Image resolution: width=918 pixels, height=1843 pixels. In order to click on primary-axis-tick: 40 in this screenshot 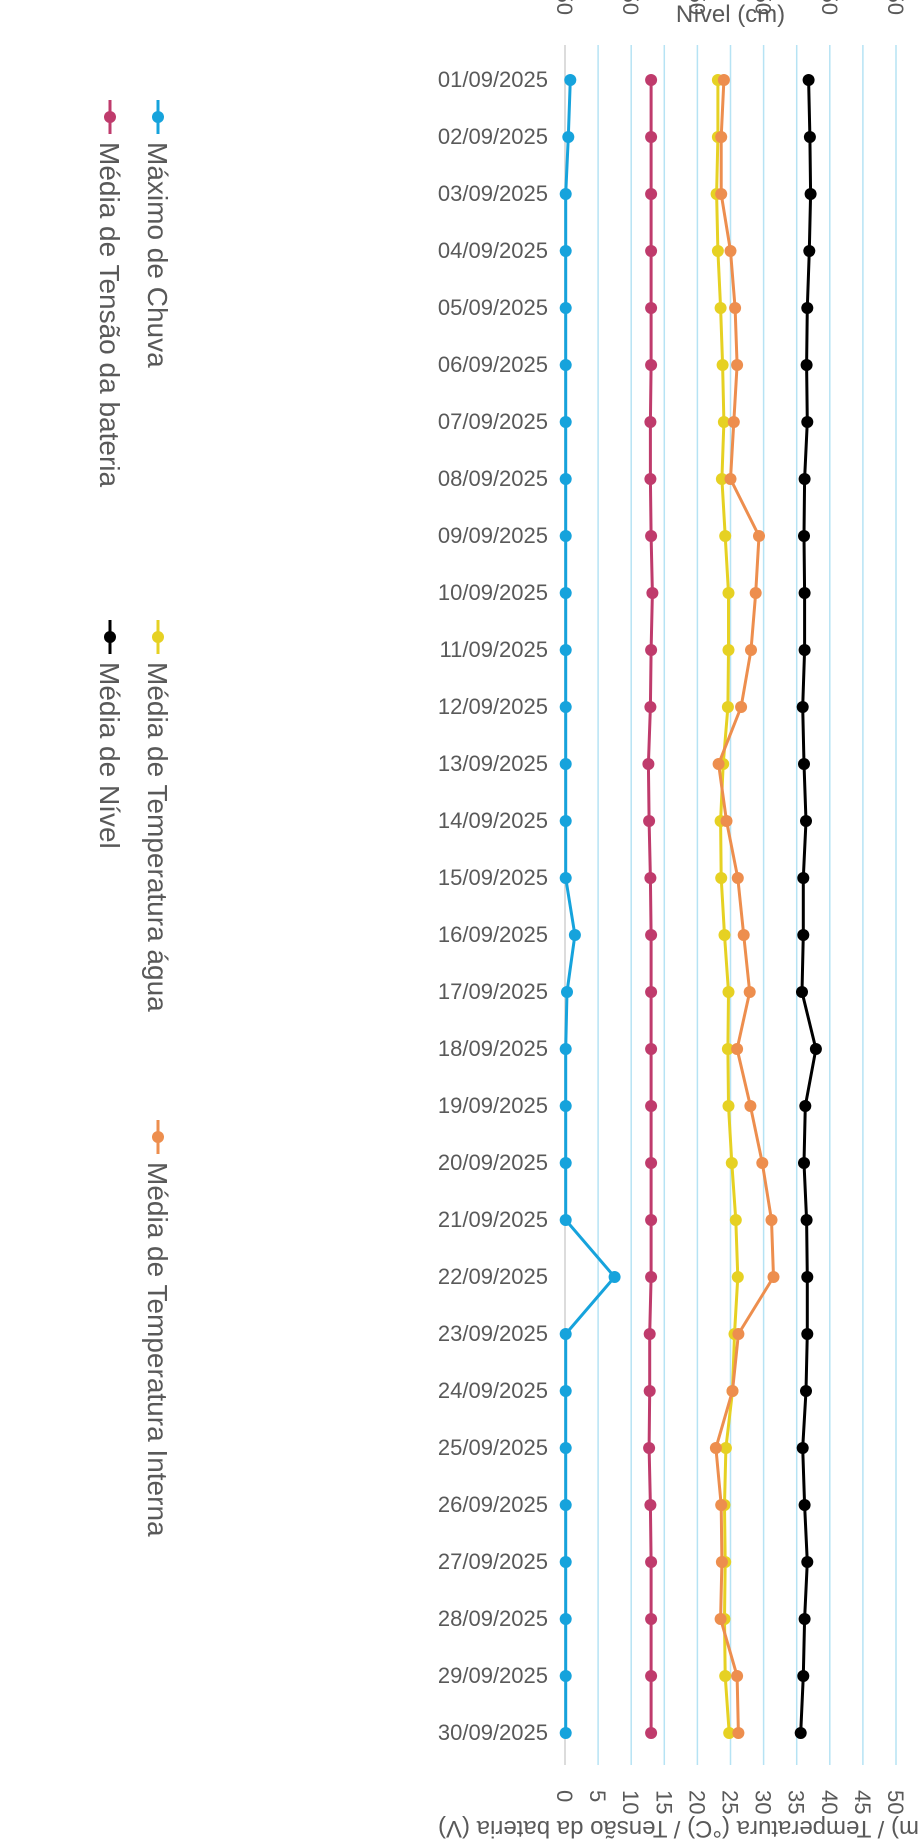, I will do `click(829, 1802)`.